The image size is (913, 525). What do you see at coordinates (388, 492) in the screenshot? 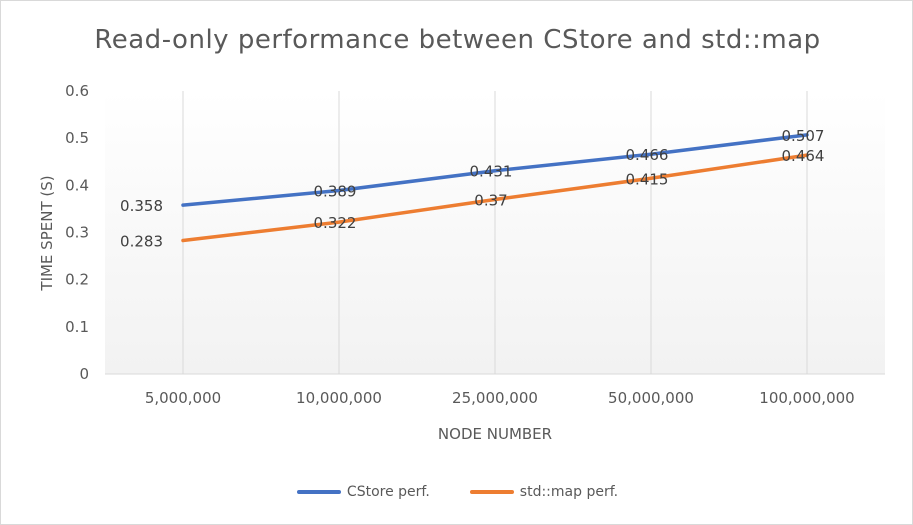
I see `legend-label-cstore: CStore perf.` at bounding box center [388, 492].